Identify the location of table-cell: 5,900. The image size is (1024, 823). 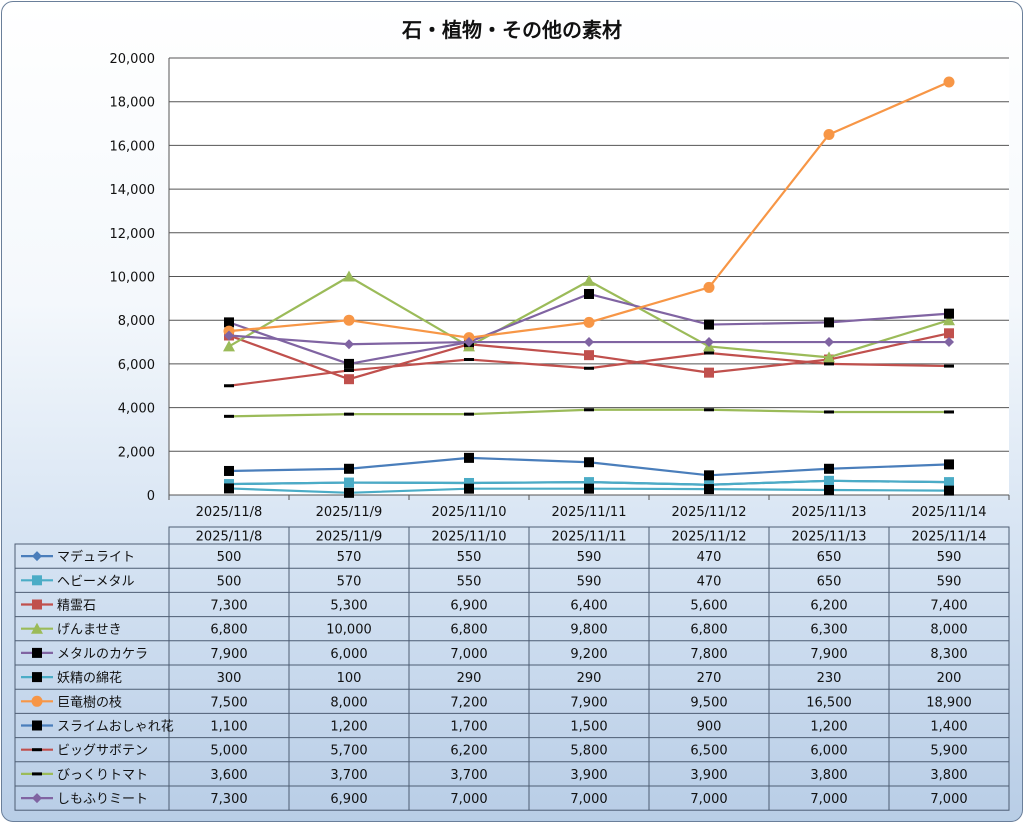
(948, 751).